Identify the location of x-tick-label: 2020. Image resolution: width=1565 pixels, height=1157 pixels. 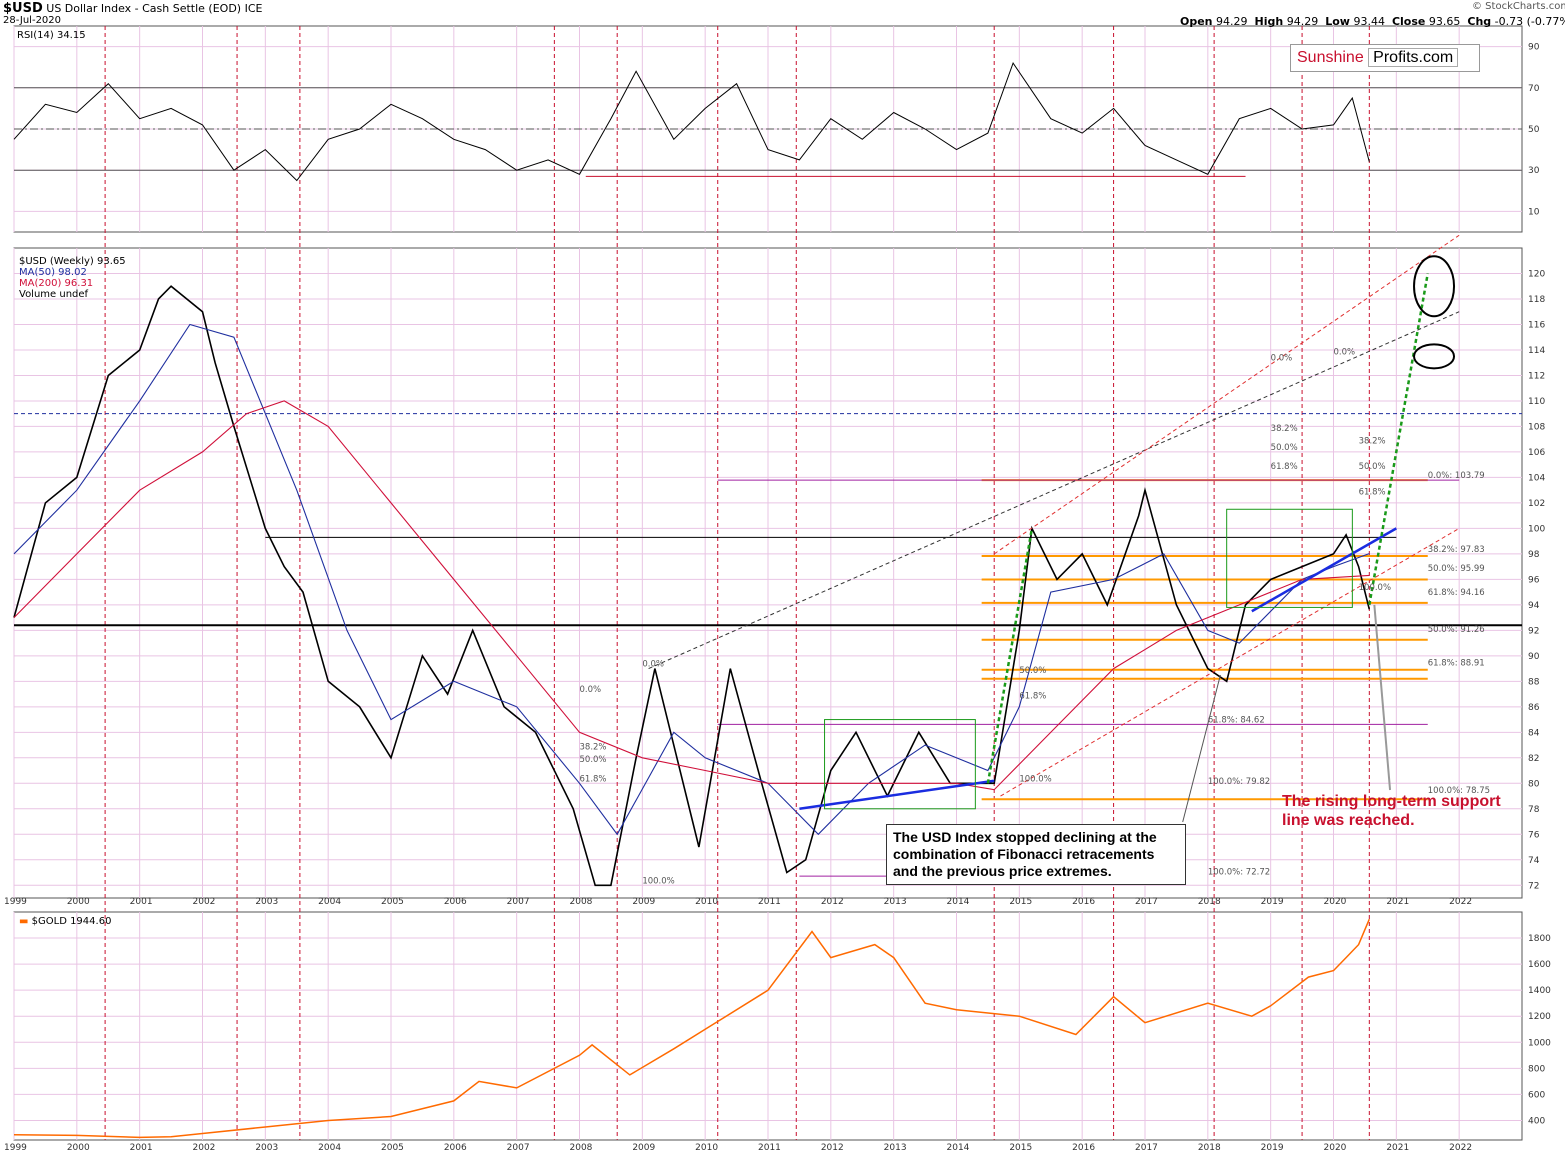
(1335, 902).